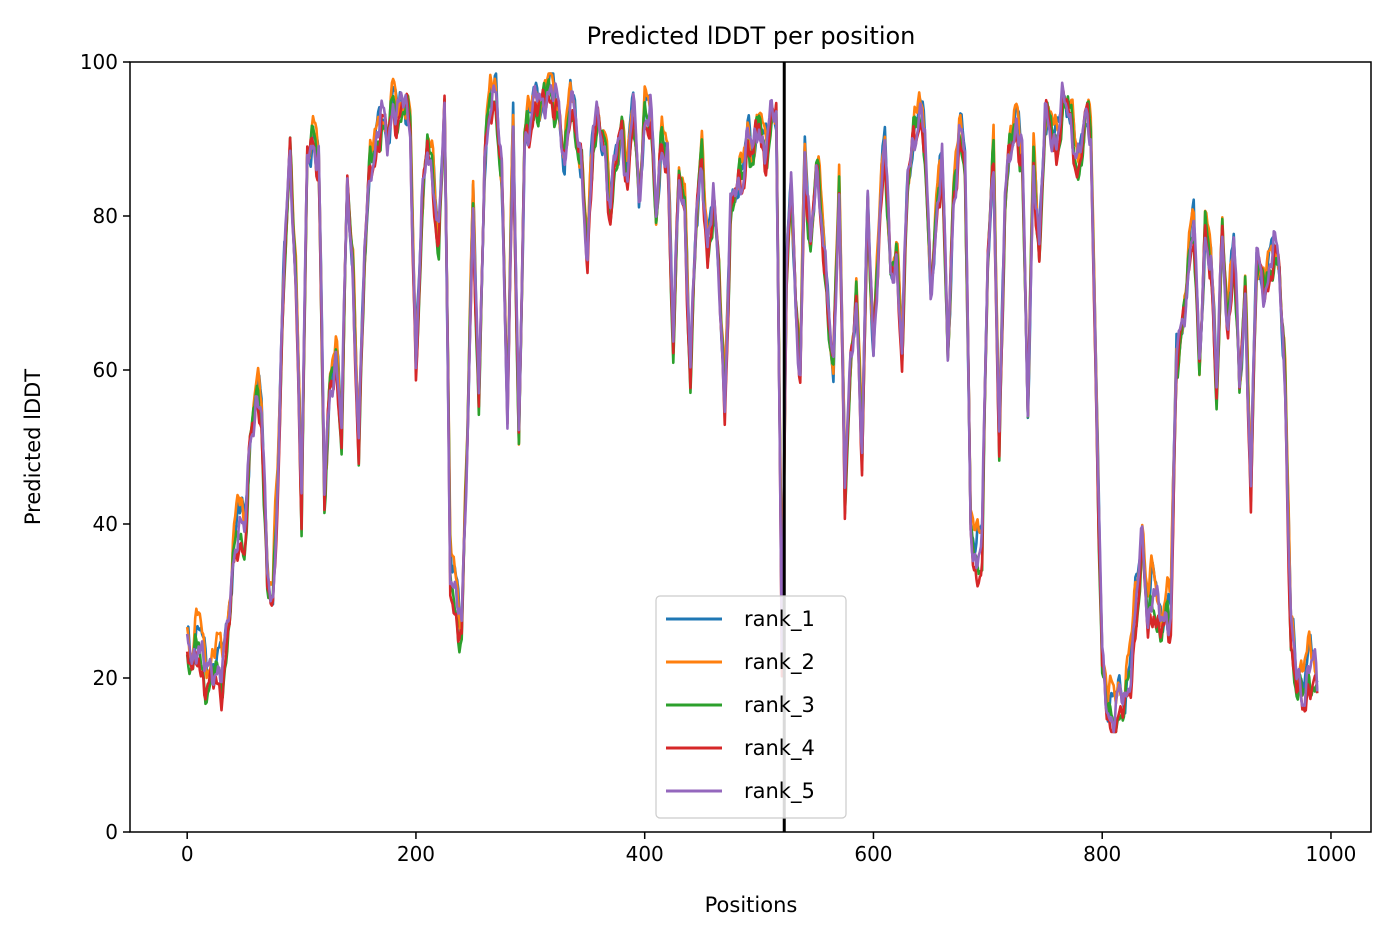 The height and width of the screenshot is (939, 1391). I want to click on y-tick-label: 60, so click(105, 370).